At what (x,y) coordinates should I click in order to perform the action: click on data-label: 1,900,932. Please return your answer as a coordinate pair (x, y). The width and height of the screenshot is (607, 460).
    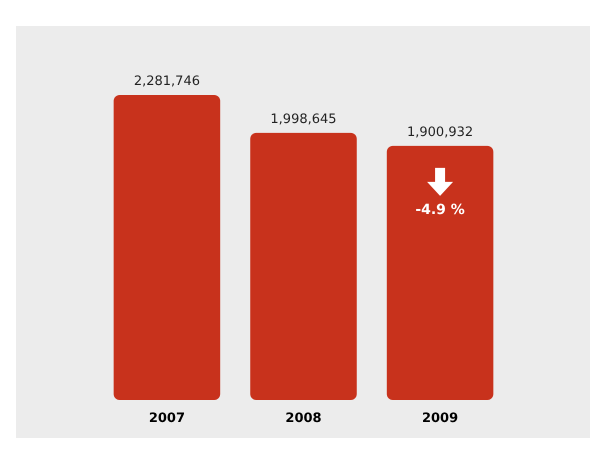
    Looking at the image, I should click on (440, 132).